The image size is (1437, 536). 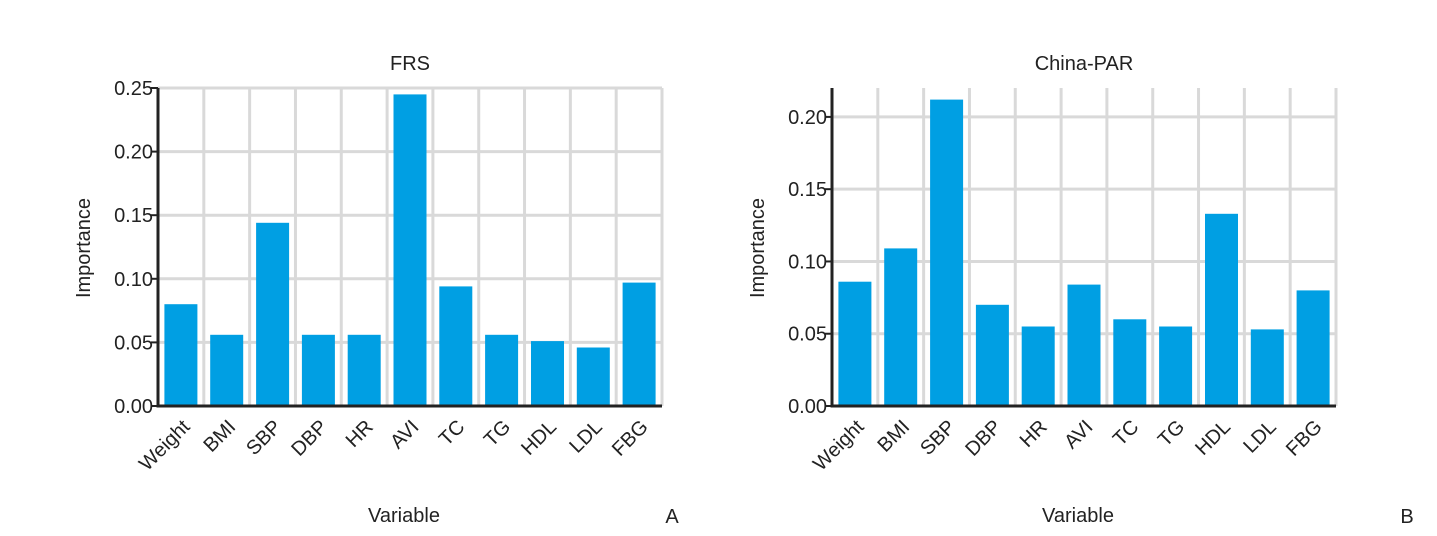 I want to click on y-tick-labels: 0.00 0.05 0.10 0.15 0.20, so click(x=807, y=262).